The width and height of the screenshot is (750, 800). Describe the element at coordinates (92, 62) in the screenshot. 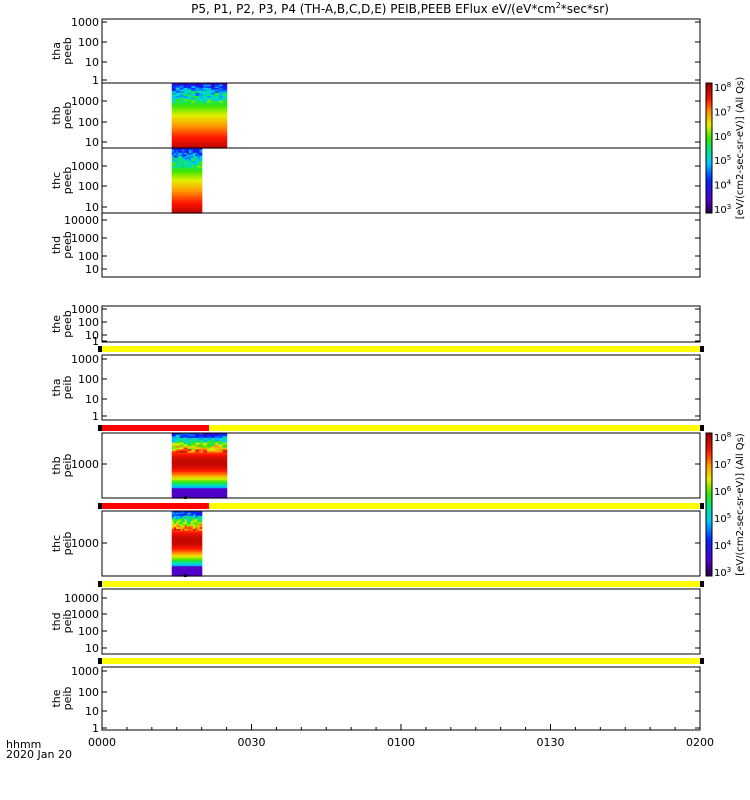

I see `y-tick-label: 10` at that location.